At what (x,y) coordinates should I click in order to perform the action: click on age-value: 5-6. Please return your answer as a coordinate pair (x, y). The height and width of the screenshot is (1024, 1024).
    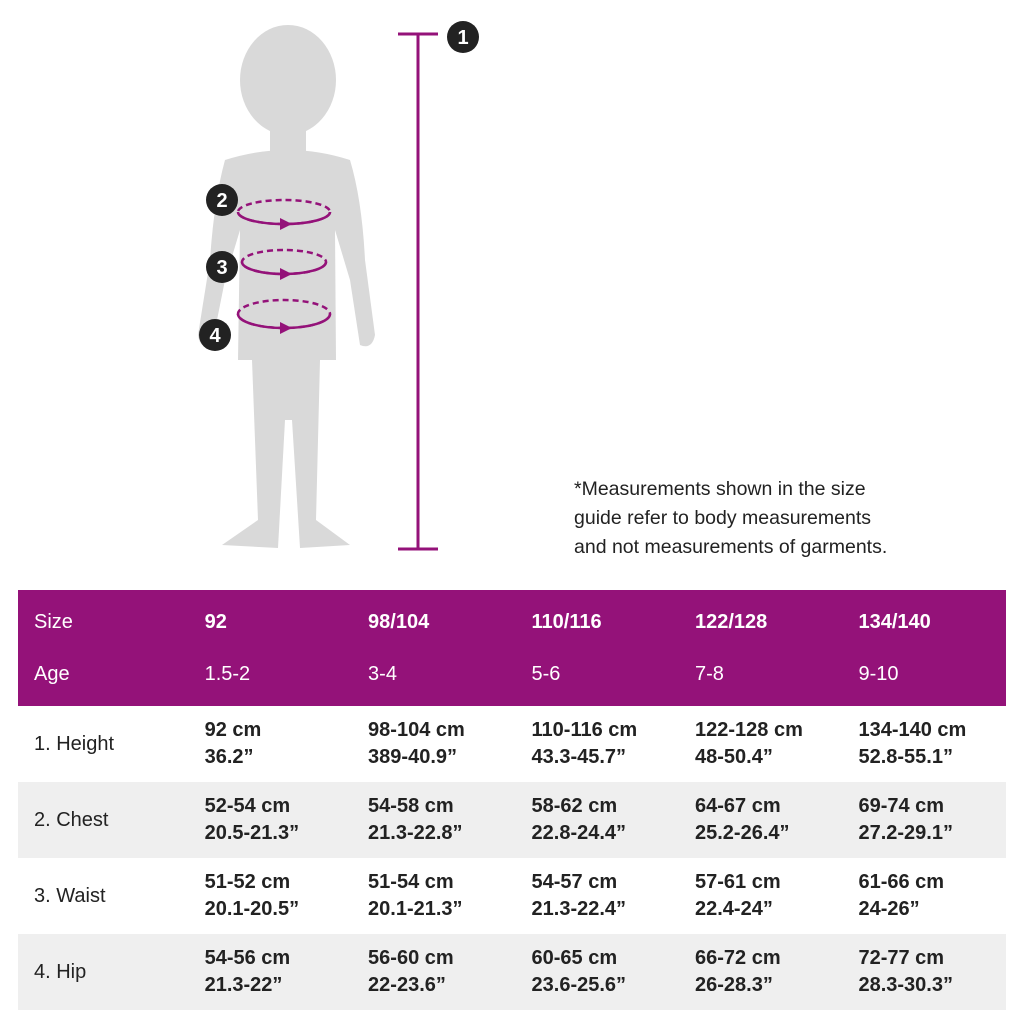
    Looking at the image, I should click on (597, 677).